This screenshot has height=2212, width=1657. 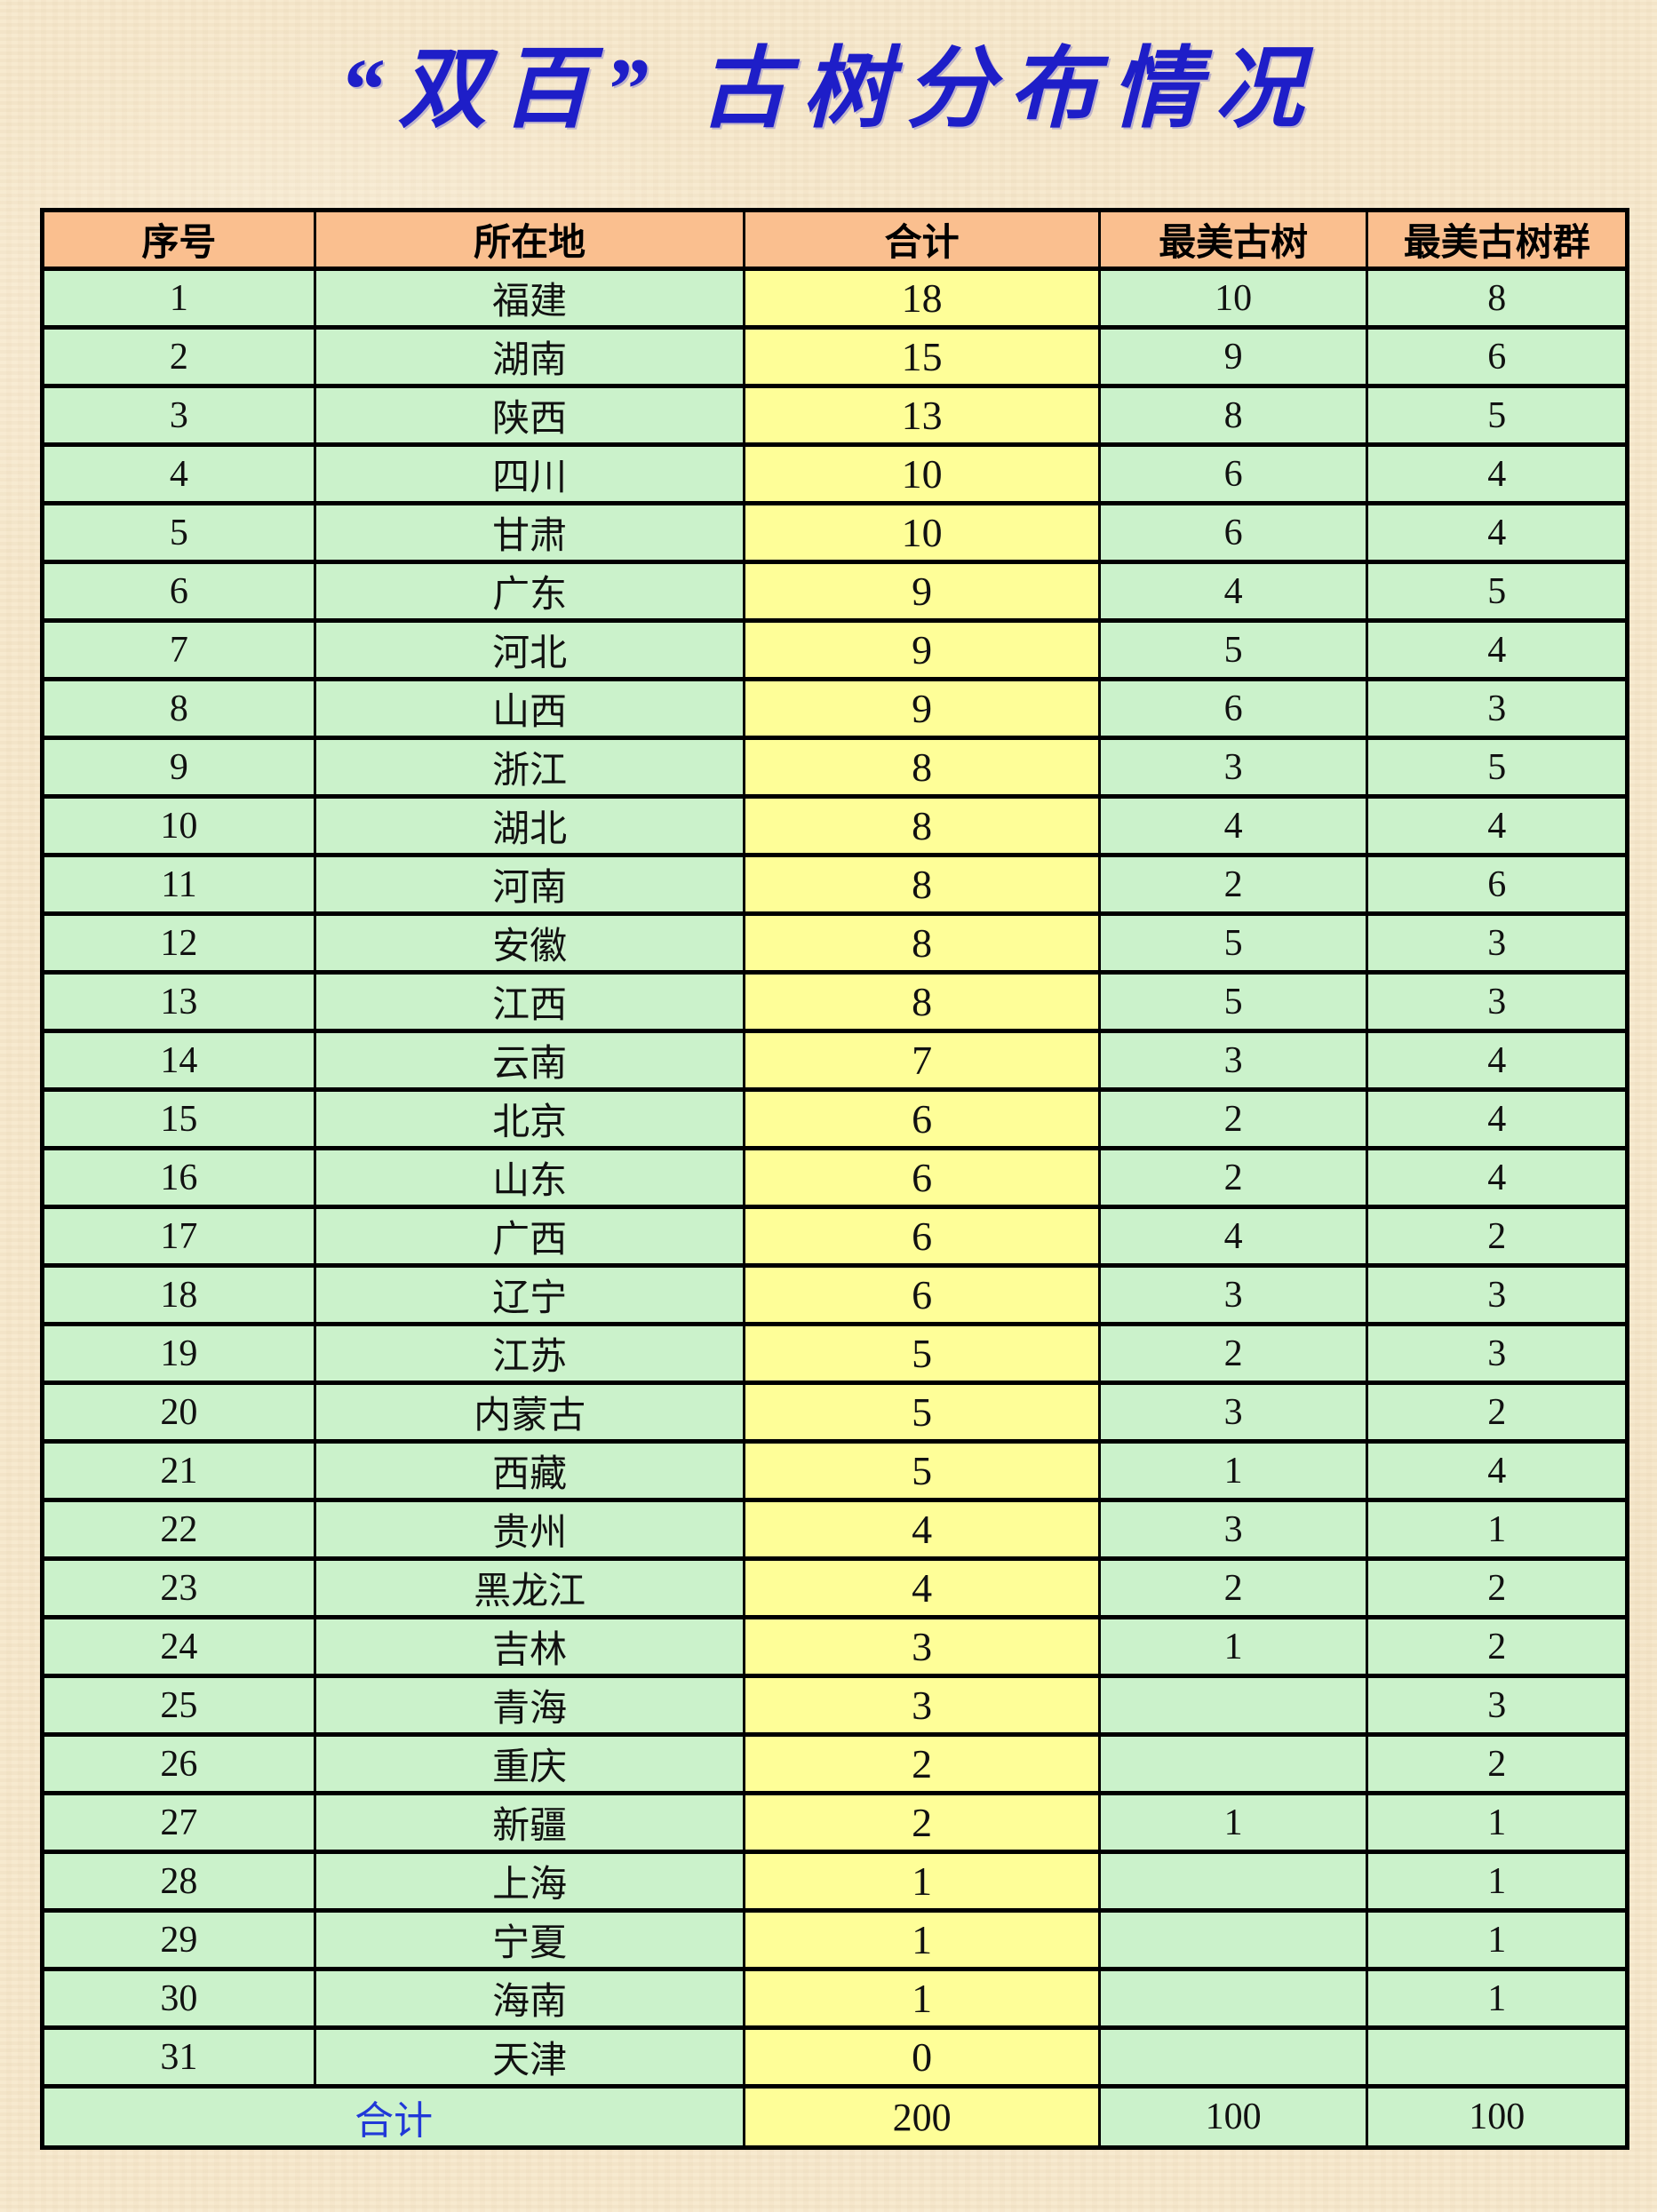 I want to click on cell-total: 7, so click(x=922, y=1061).